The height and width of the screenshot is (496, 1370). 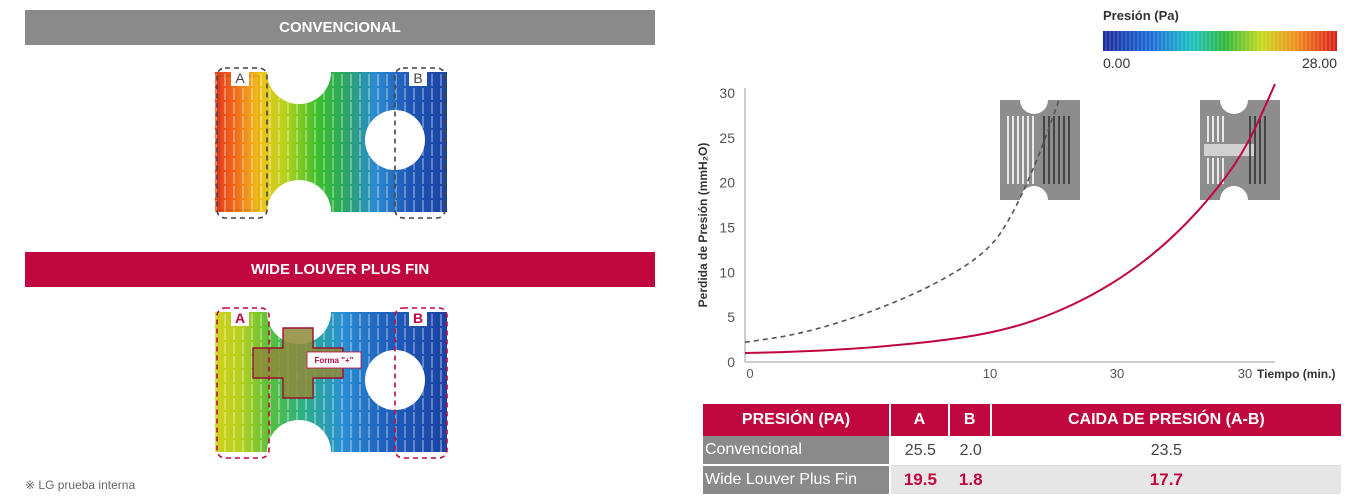 I want to click on legend-title: Presión (Pa), so click(x=1141, y=15).